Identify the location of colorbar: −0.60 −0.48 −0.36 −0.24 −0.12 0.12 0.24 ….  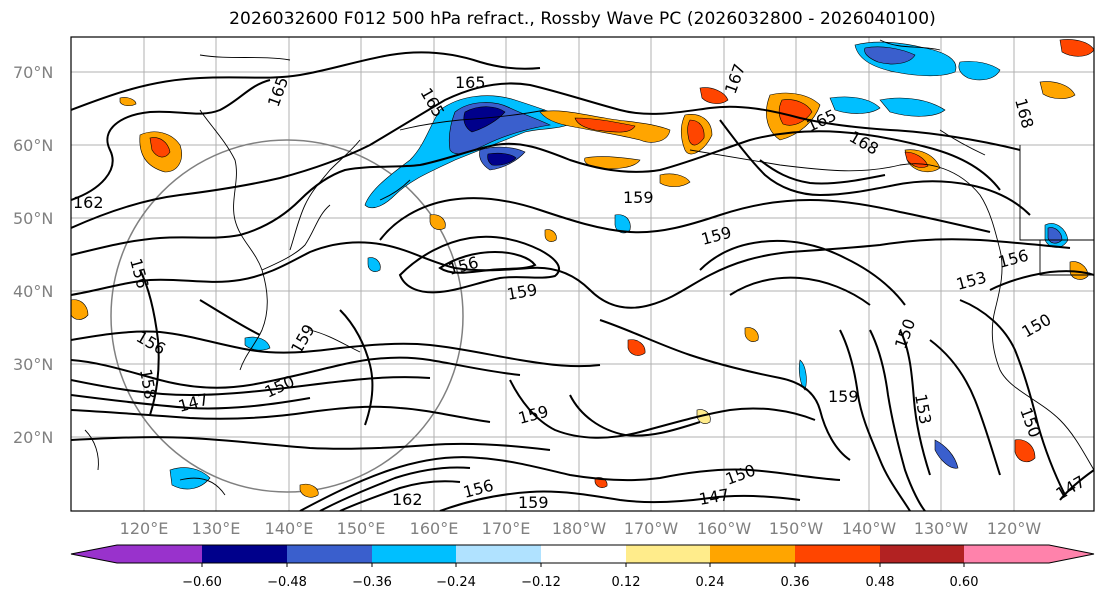
(582, 567).